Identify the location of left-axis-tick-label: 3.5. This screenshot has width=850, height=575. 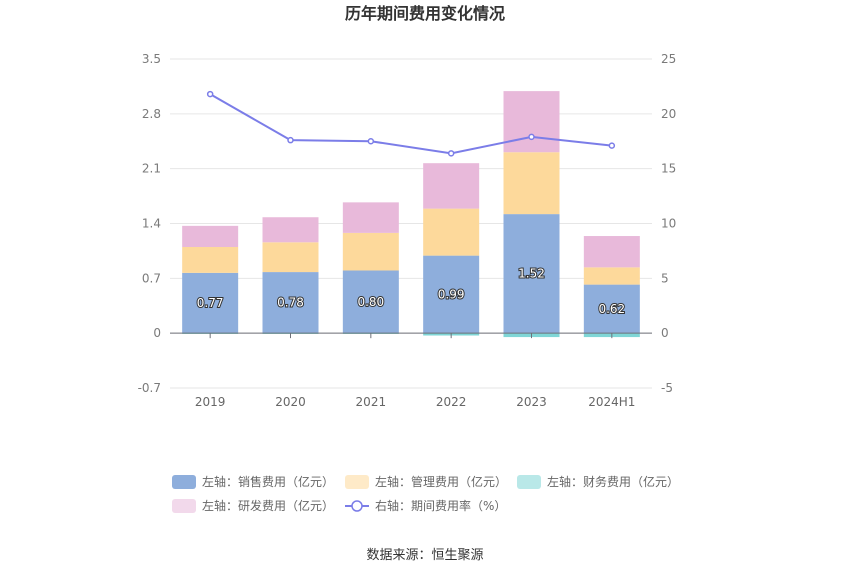
(151, 59).